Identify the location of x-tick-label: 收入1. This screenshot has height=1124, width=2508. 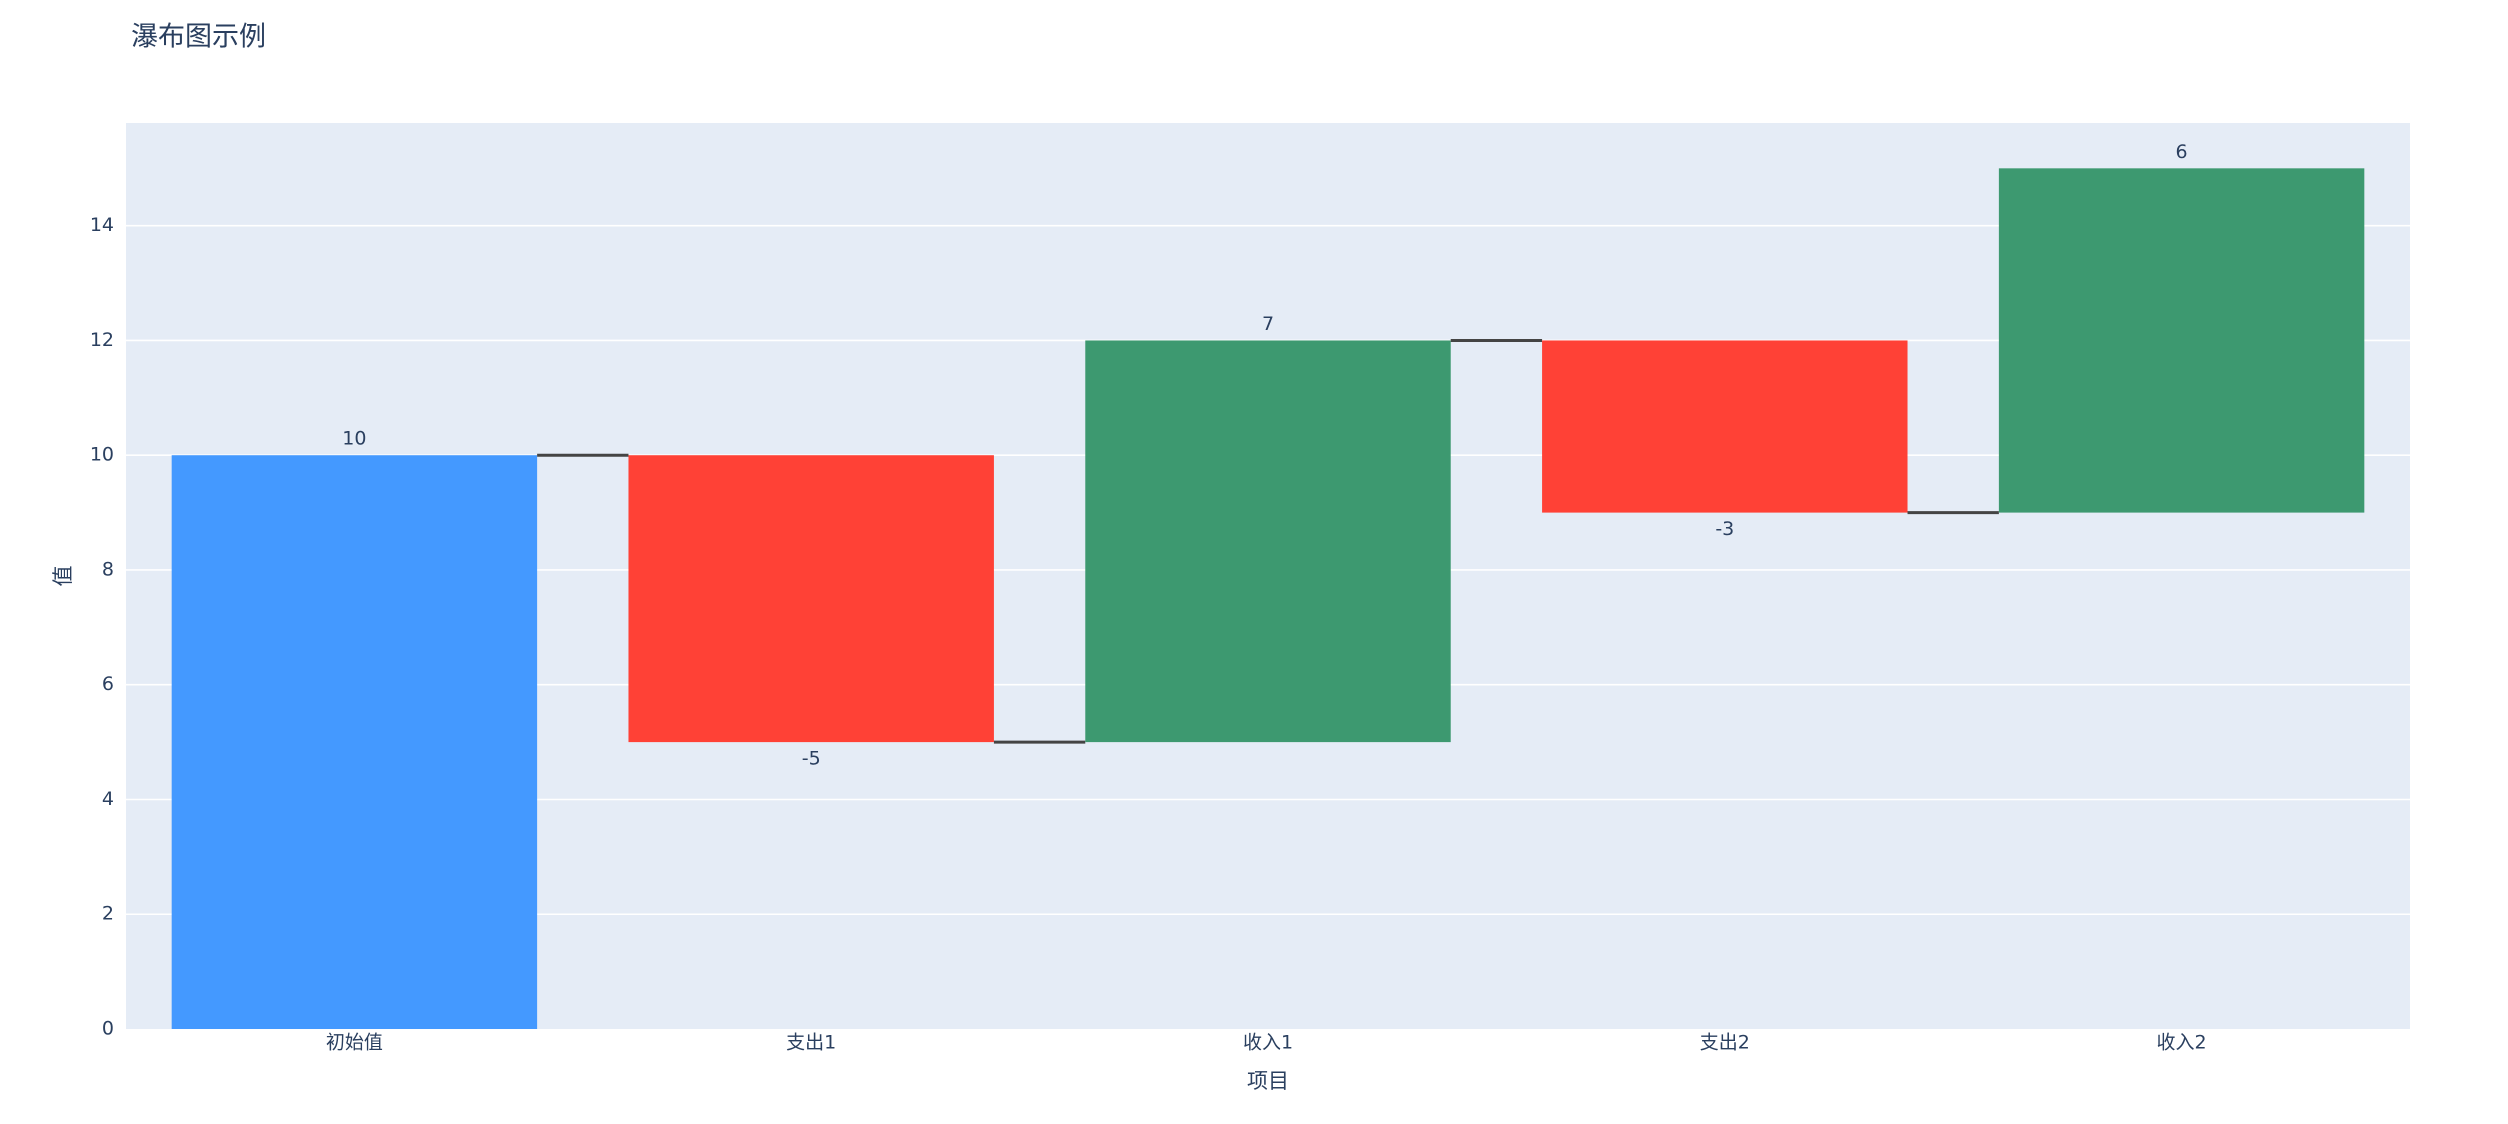
(1268, 1043).